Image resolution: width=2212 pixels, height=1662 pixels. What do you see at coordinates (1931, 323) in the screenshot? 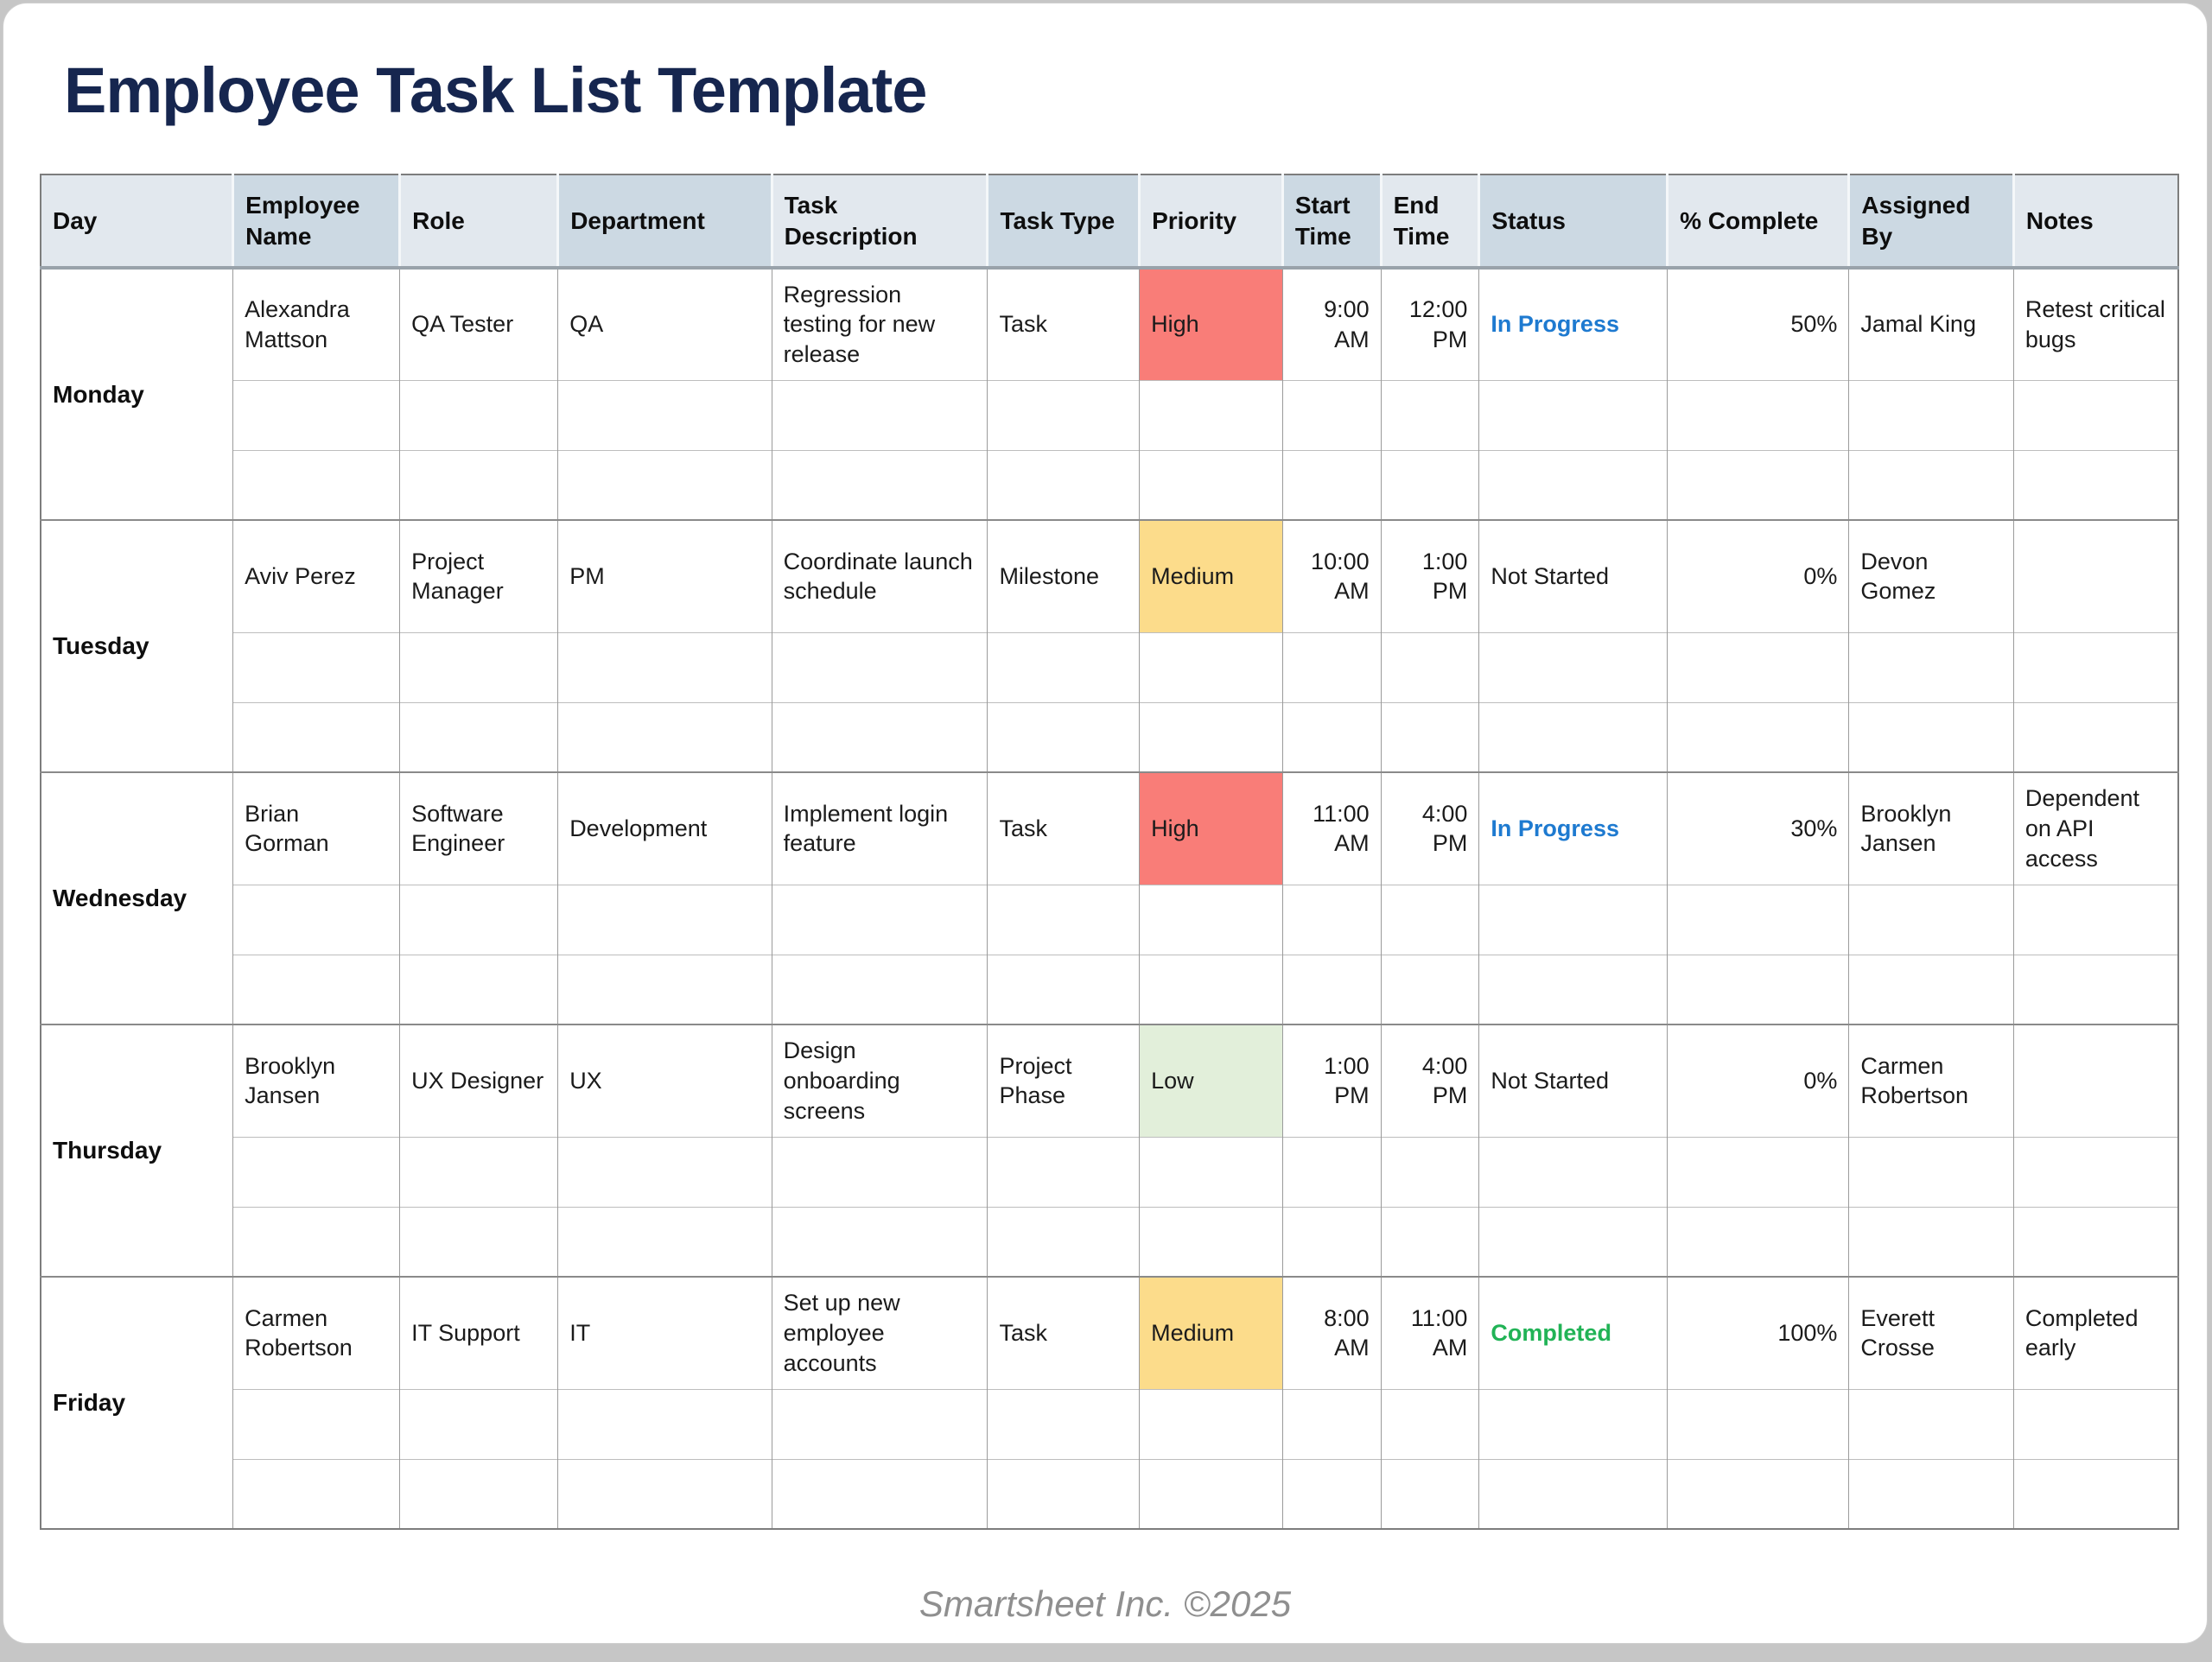
I see `cell-assigned-by: Jamal King` at bounding box center [1931, 323].